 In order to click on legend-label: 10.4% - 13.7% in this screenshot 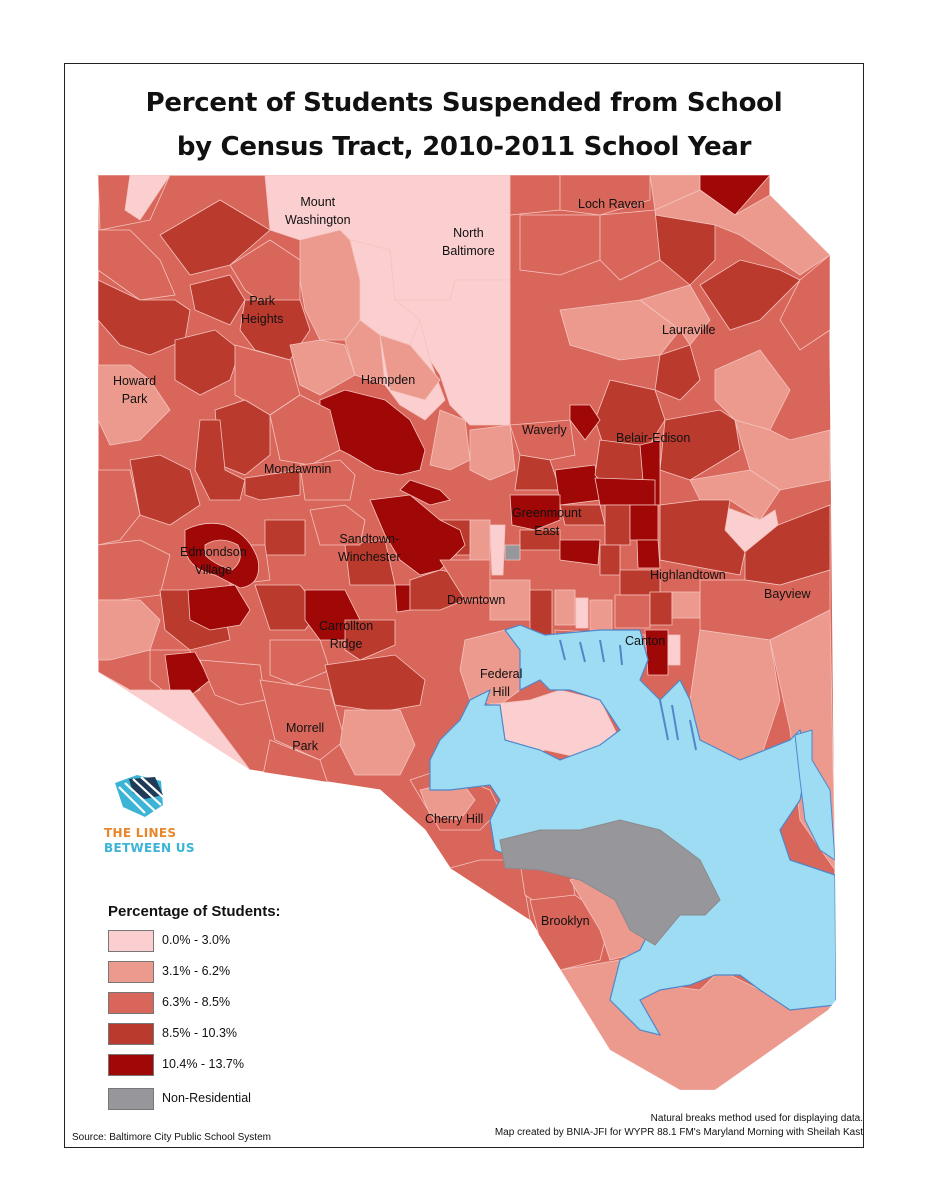, I will do `click(203, 1064)`.